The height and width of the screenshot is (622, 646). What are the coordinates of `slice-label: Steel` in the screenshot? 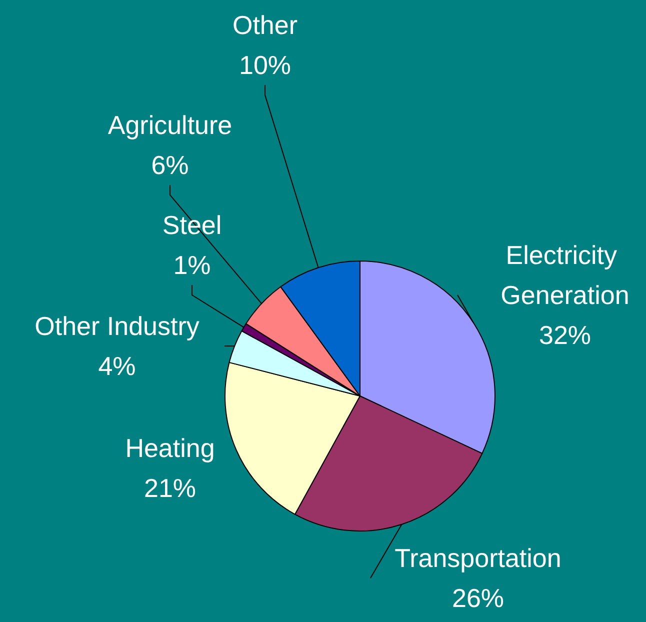 It's located at (192, 225).